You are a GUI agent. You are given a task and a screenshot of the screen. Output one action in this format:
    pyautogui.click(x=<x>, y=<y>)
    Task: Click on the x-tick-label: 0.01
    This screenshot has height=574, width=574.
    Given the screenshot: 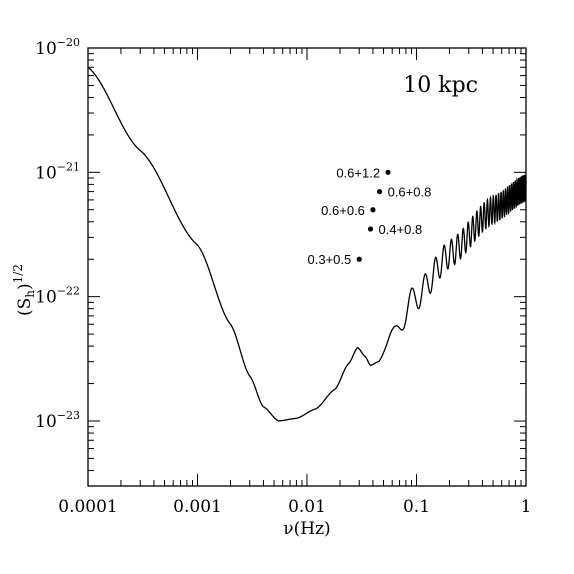 What is the action you would take?
    pyautogui.click(x=307, y=507)
    